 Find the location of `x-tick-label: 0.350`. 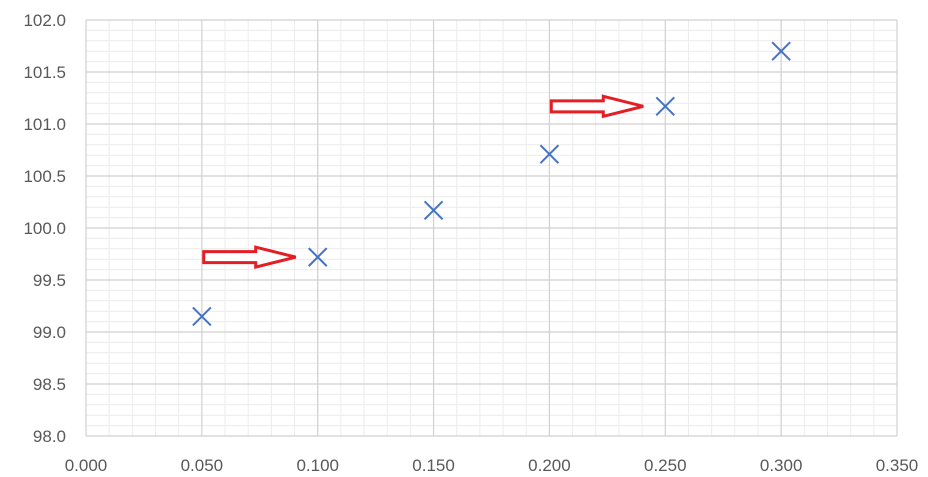

x-tick-label: 0.350 is located at coordinates (897, 465).